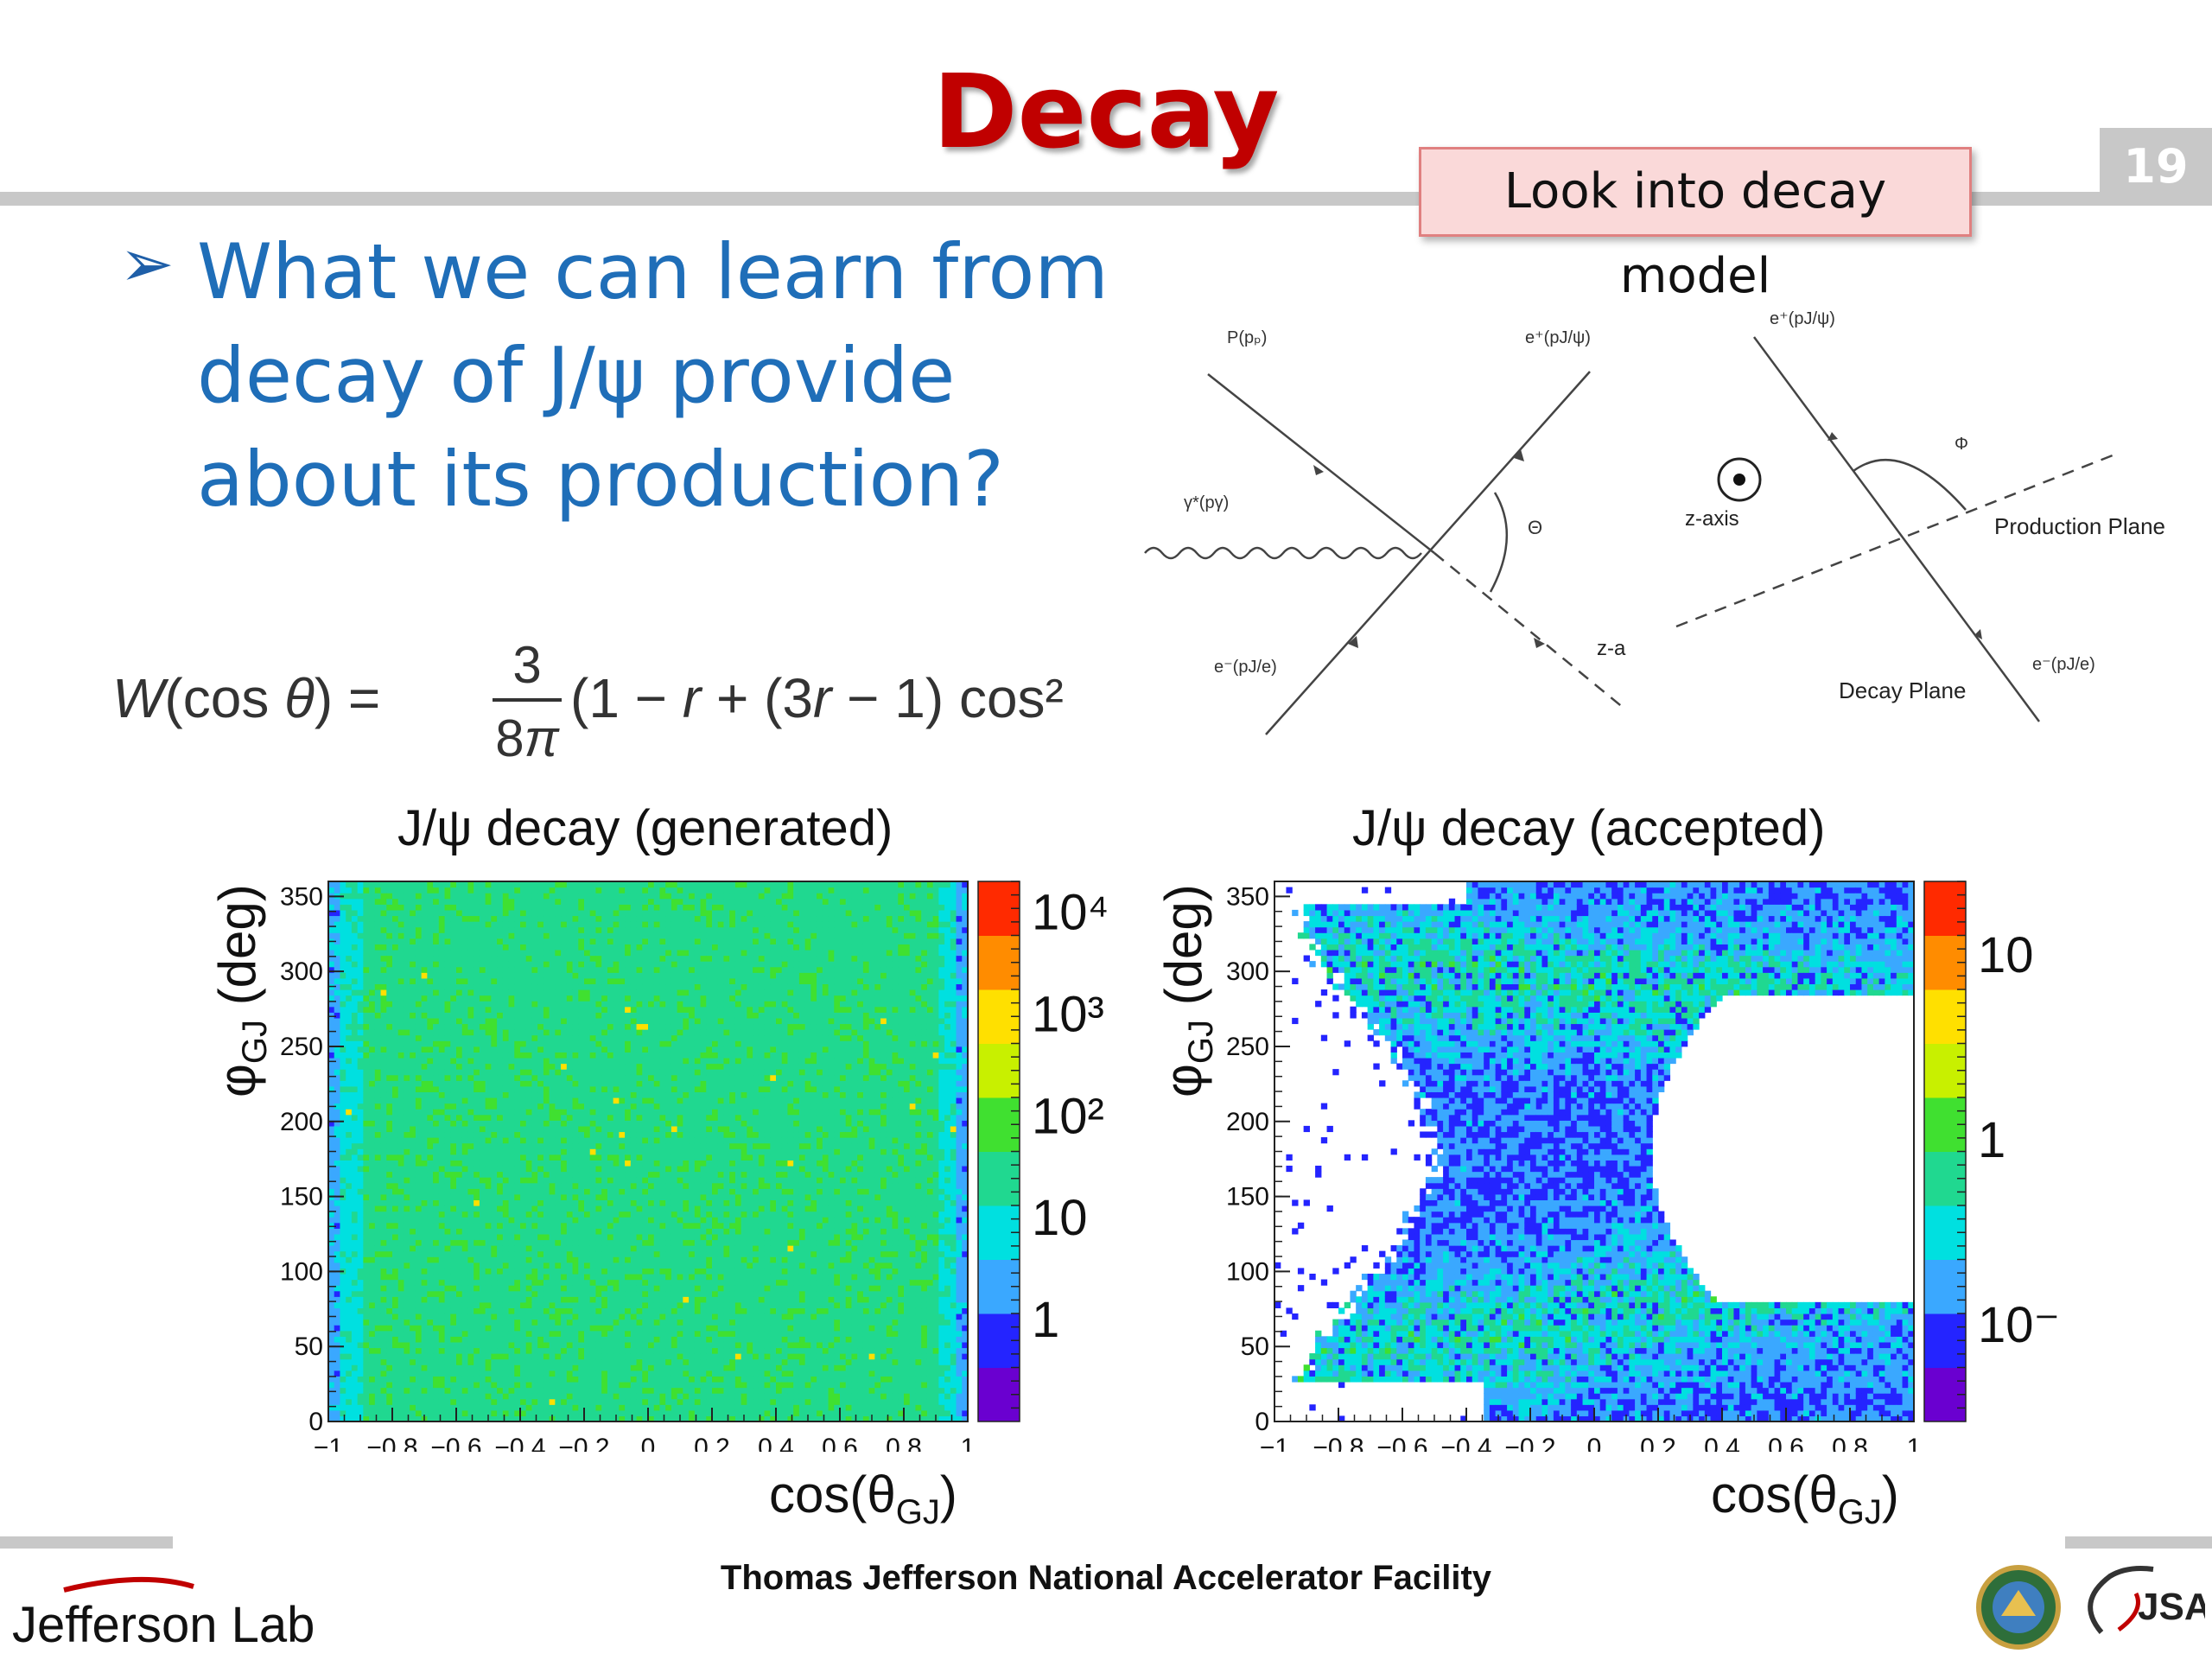 The image size is (2212, 1679). Describe the element at coordinates (1712, 519) in the screenshot. I see `label-z-axis: z-axis` at that location.